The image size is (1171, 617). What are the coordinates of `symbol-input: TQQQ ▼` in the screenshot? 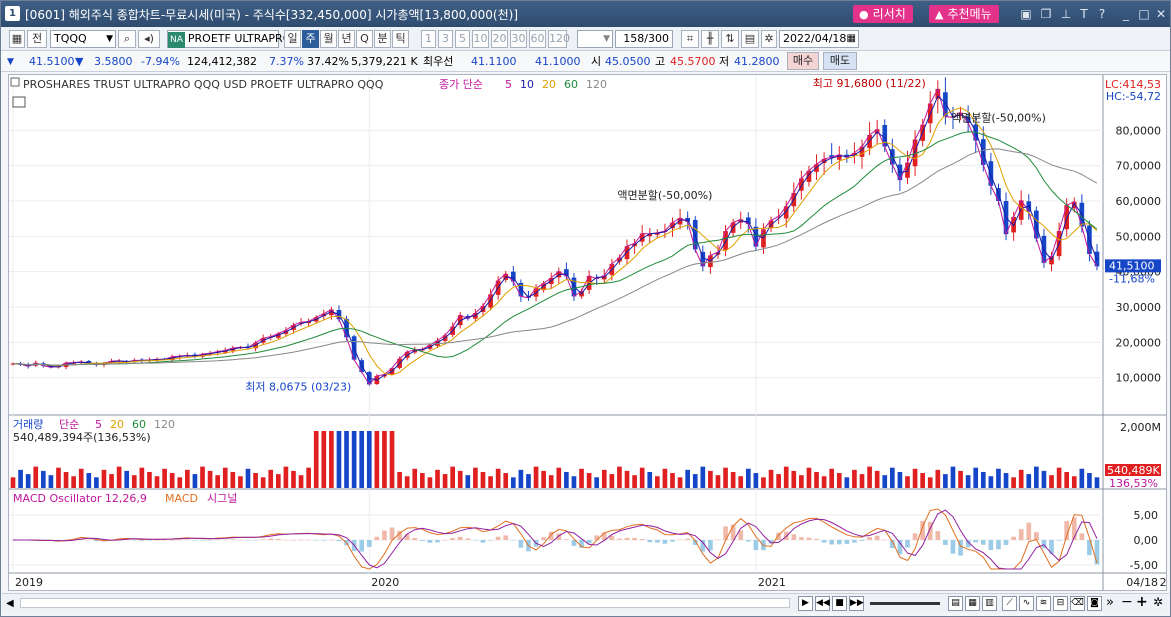 It's located at (83, 39).